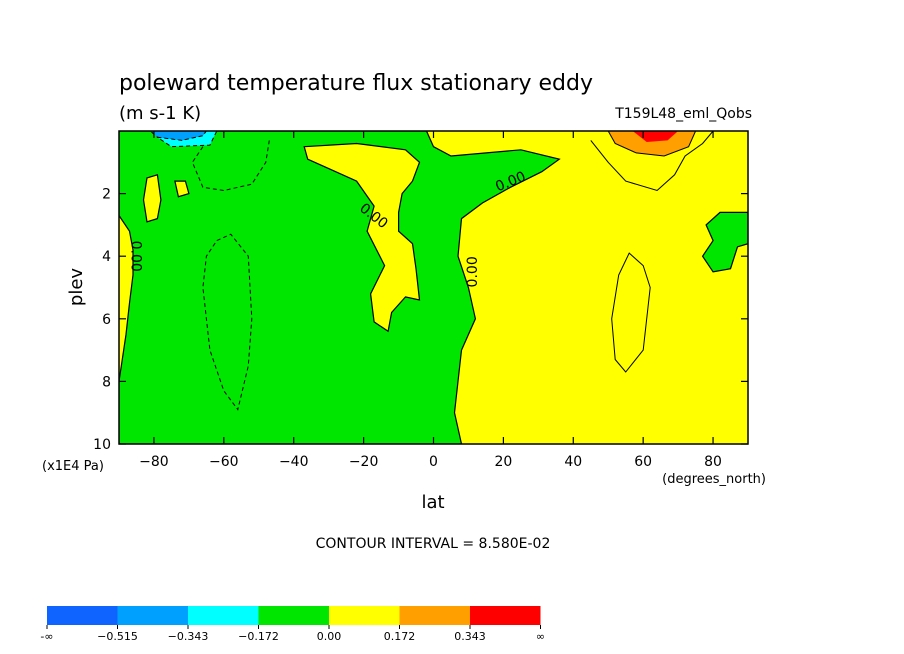 This screenshot has width=904, height=654. What do you see at coordinates (230, 166) in the screenshot?
I see `negative-contour-b` at bounding box center [230, 166].